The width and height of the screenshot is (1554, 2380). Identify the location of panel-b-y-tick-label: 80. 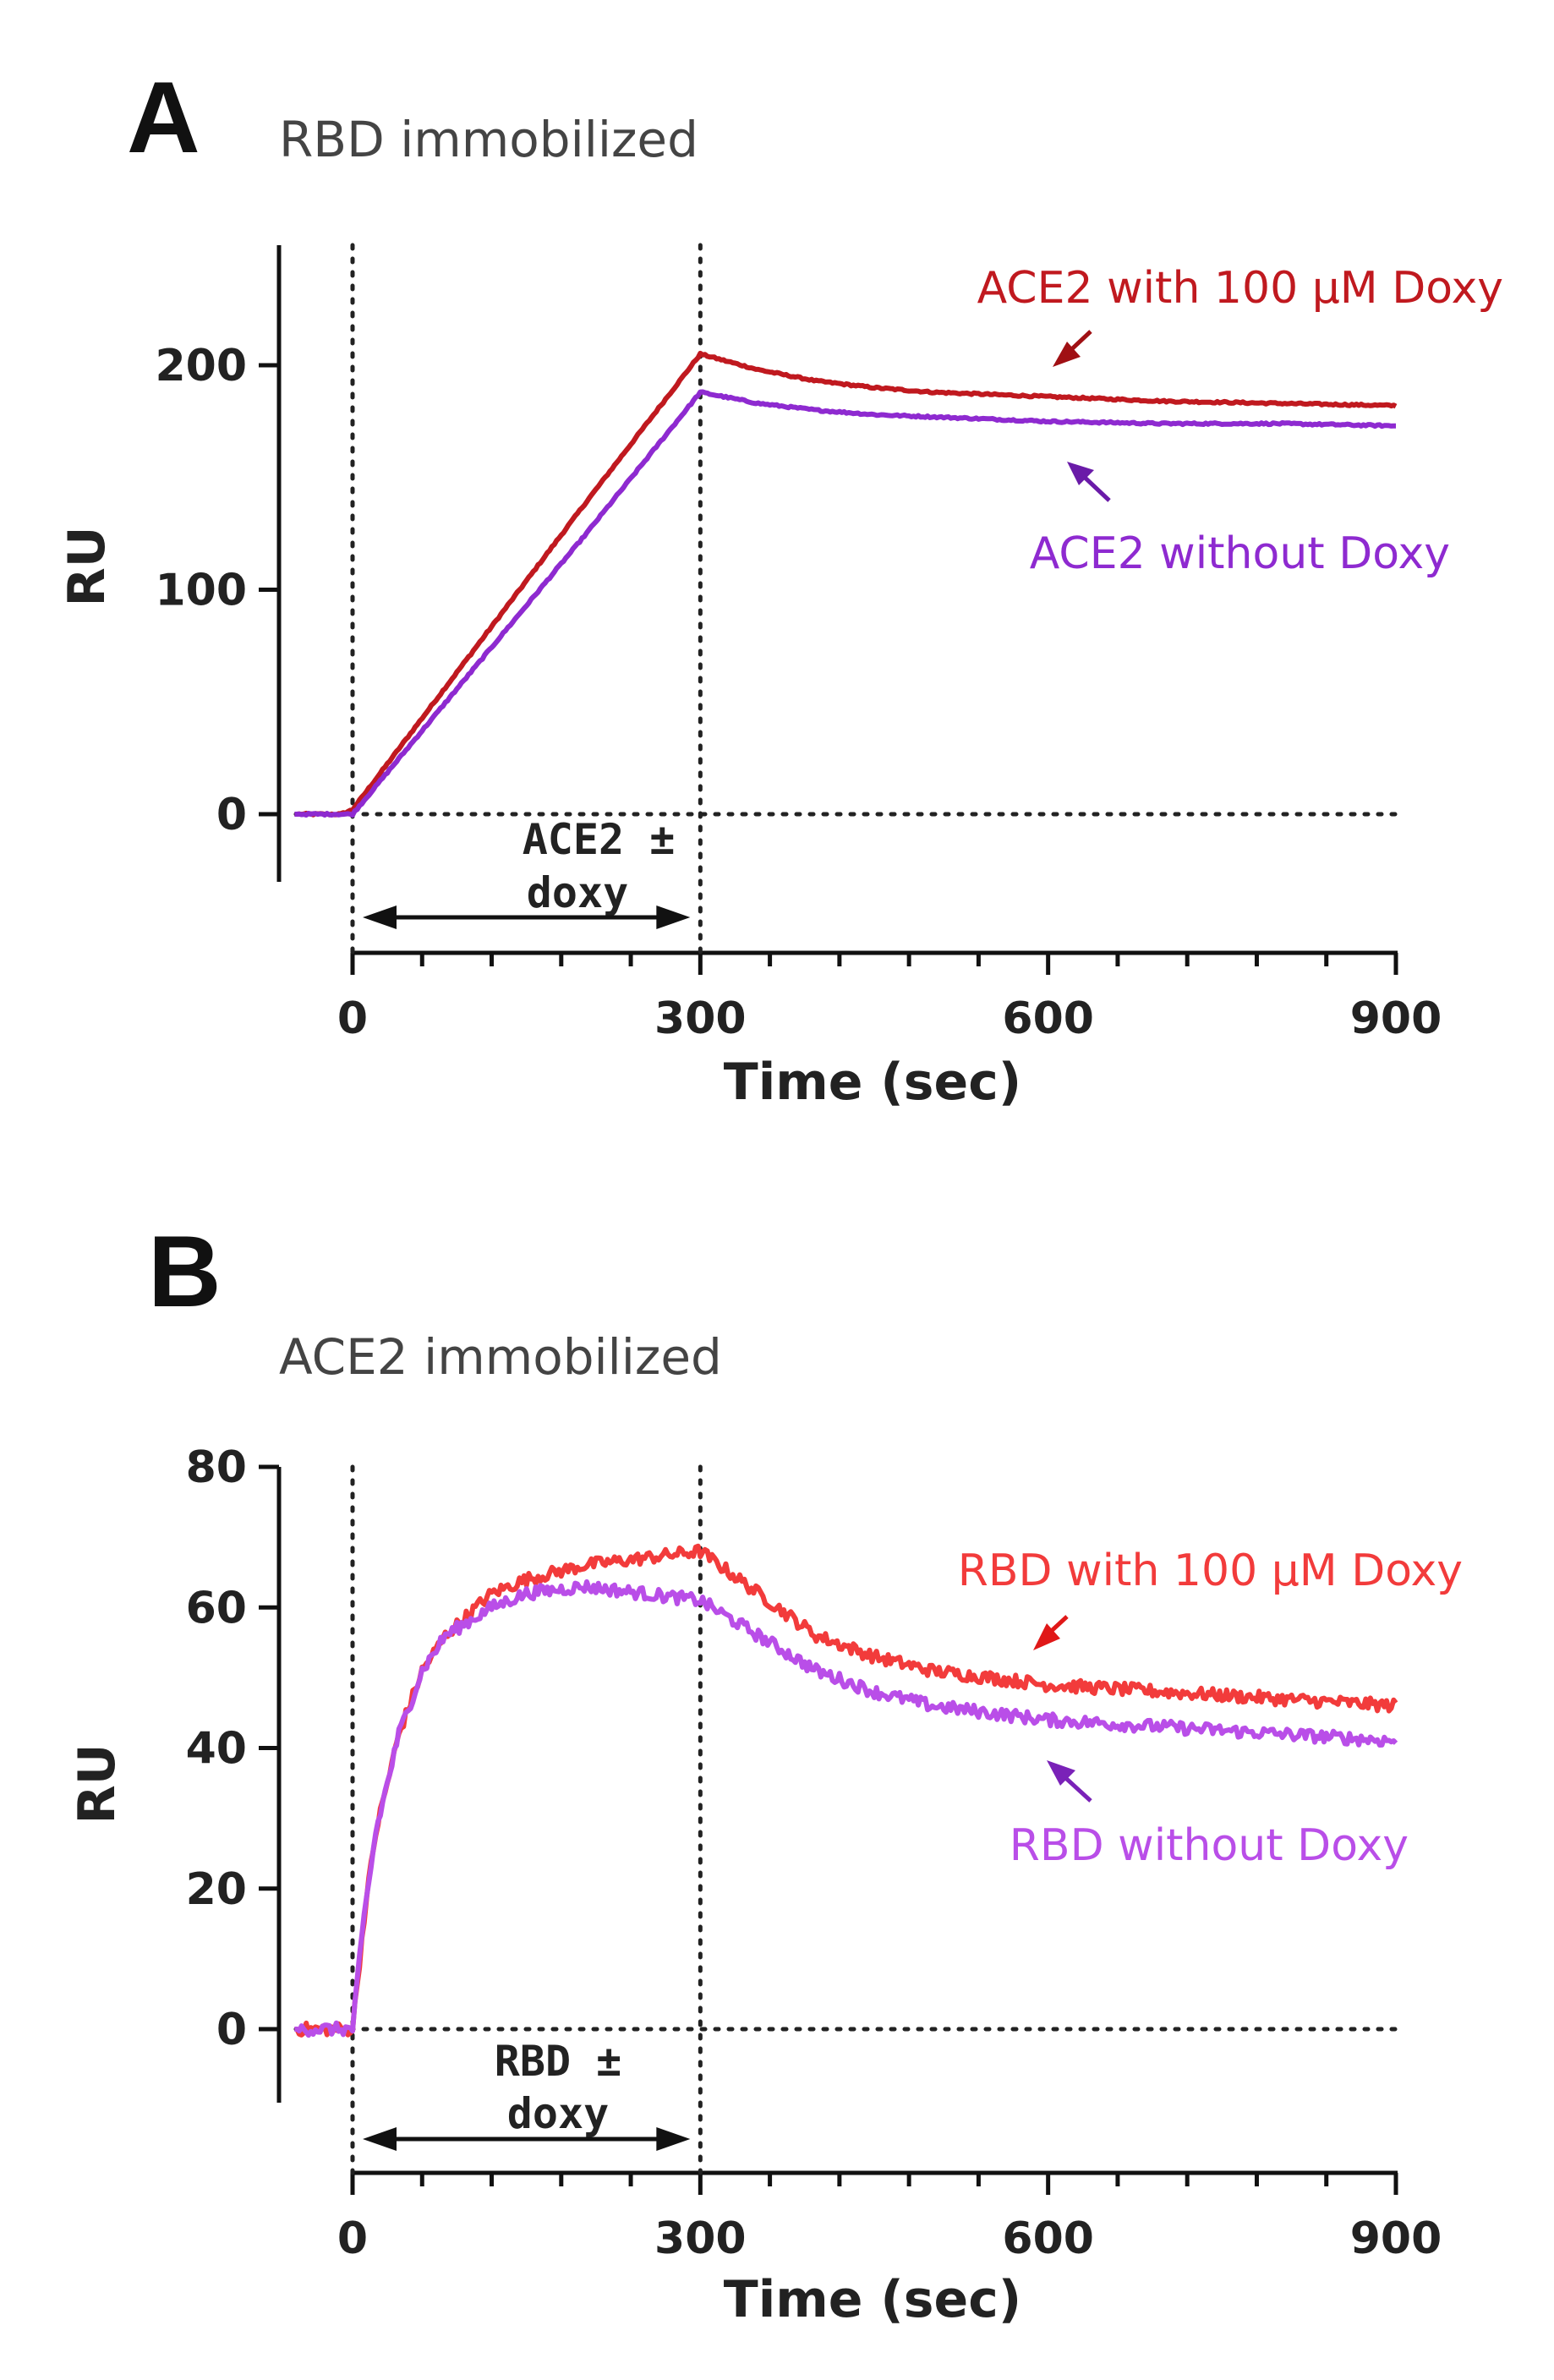
(216, 1467).